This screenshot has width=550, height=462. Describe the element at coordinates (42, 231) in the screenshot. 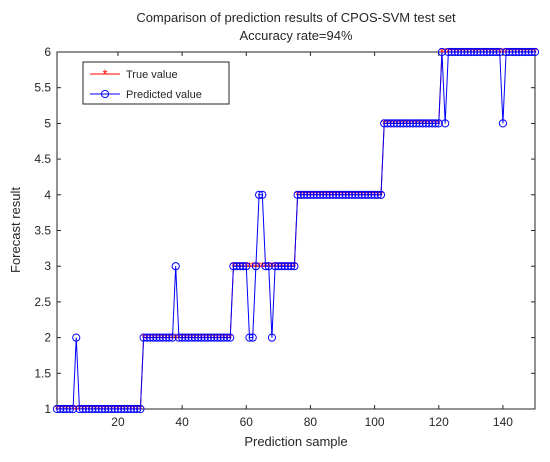

I see `y-tick-label: 3.5` at that location.